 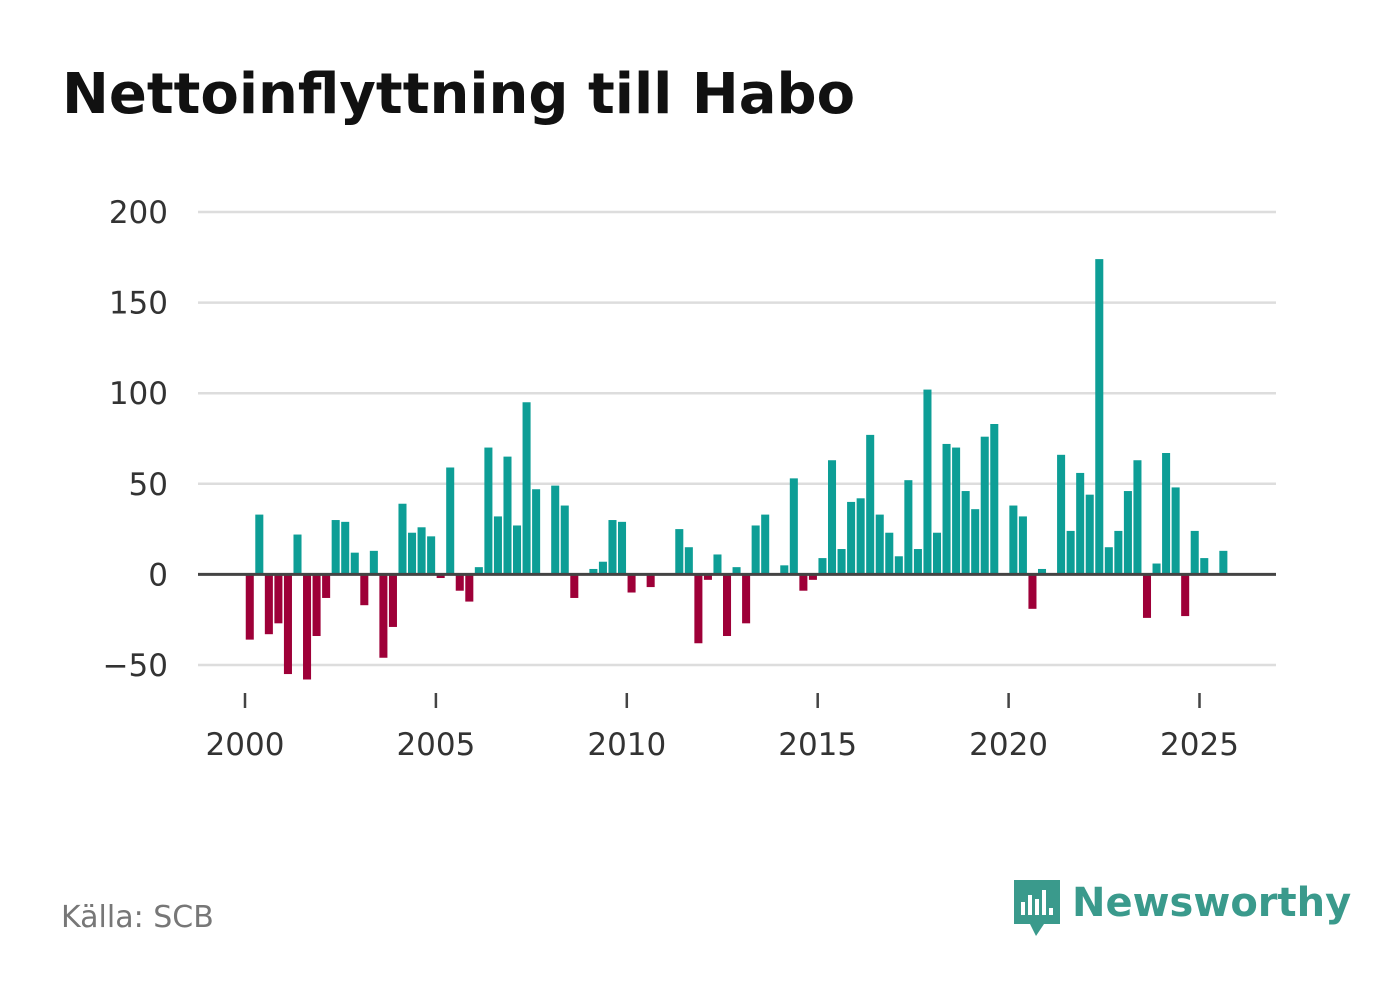 I want to click on x-tick-label: 2025, so click(x=1199, y=745).